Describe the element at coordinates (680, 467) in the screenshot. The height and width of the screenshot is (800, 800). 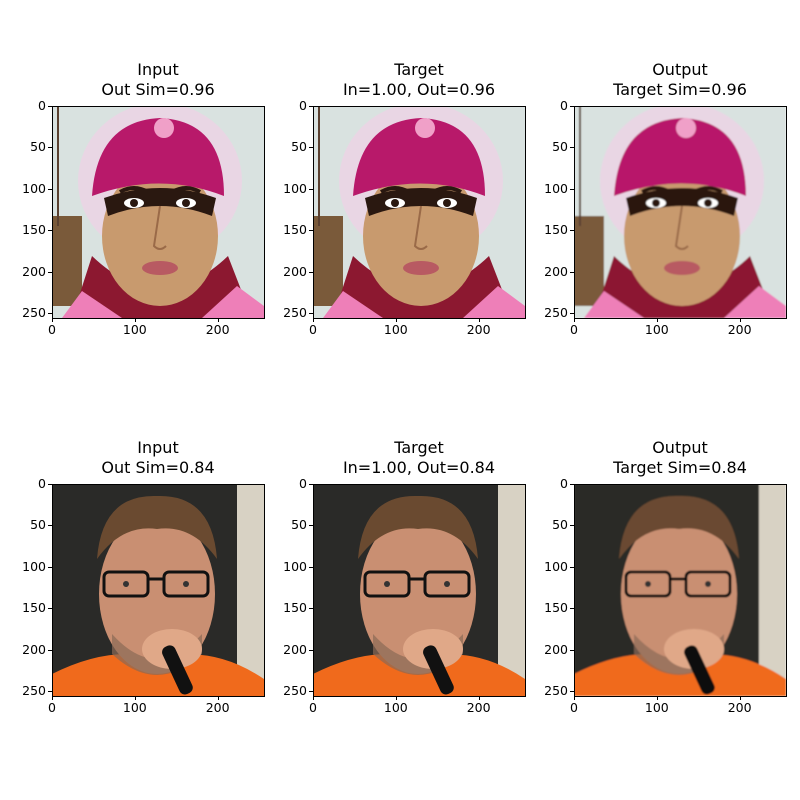
I see `panel-title-line2: Target Sim=0.84` at that location.